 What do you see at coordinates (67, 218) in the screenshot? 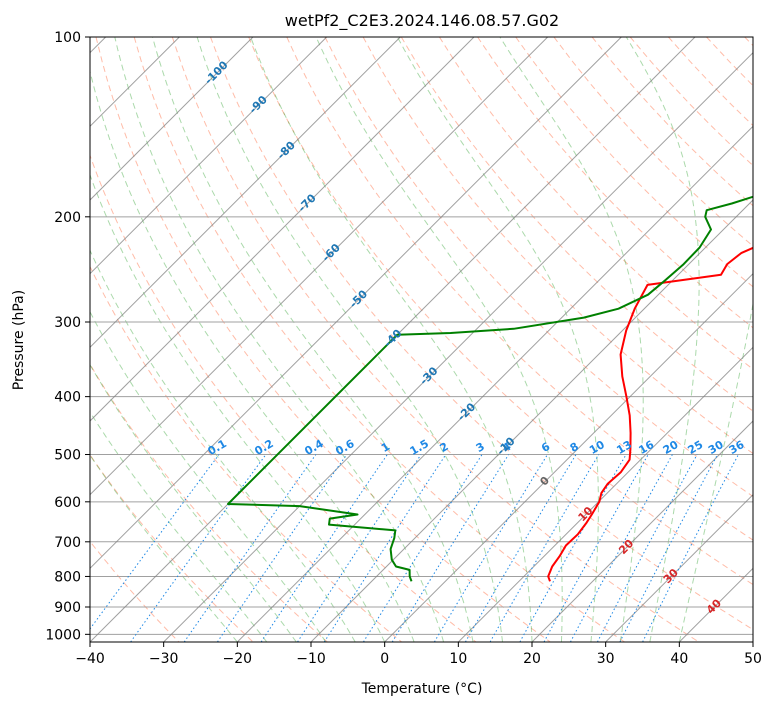
I see `y-tick-label: 200` at bounding box center [67, 218].